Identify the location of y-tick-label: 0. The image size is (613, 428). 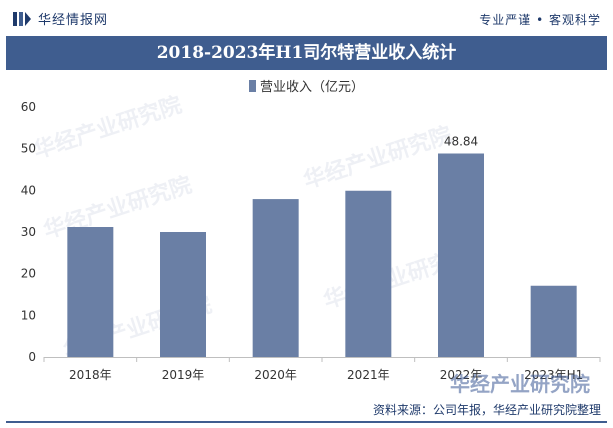
(32, 357).